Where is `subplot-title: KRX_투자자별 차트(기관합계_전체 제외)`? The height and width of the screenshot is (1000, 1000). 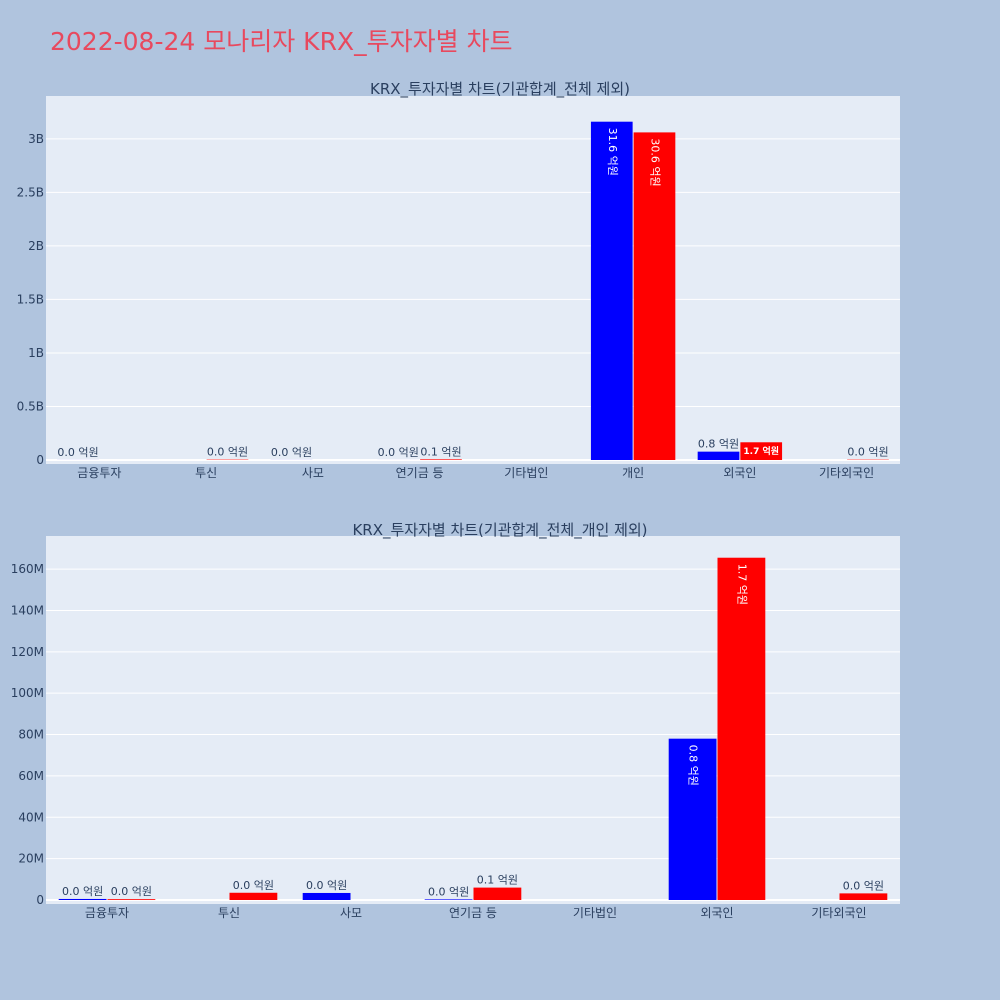 subplot-title: KRX_투자자별 차트(기관합계_전체 제외) is located at coordinates (500, 89).